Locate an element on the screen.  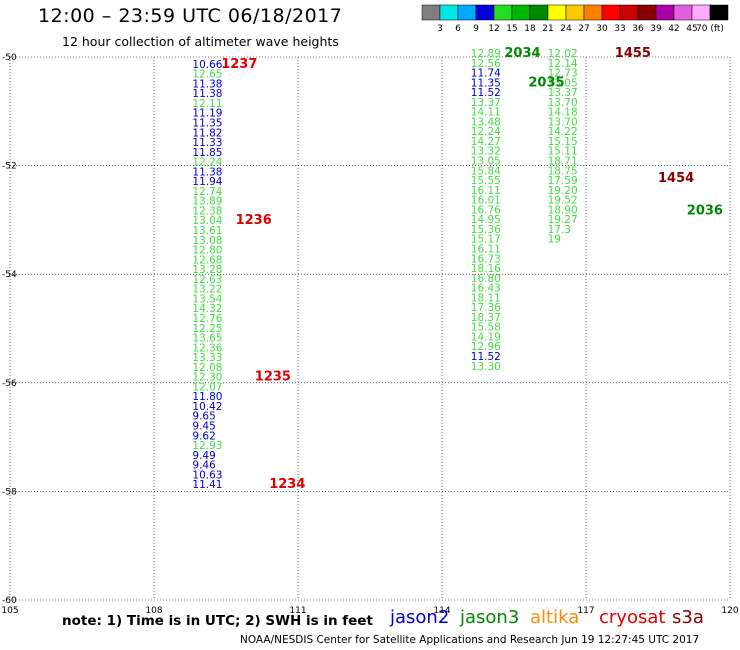
wave-height-point: 12.11 is located at coordinates (207, 104).